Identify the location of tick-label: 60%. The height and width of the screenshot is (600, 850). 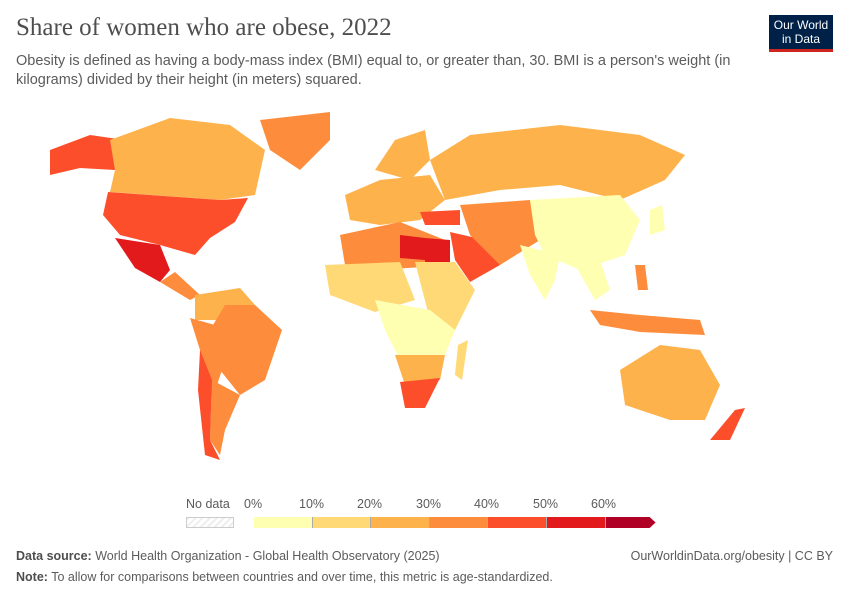
(604, 504).